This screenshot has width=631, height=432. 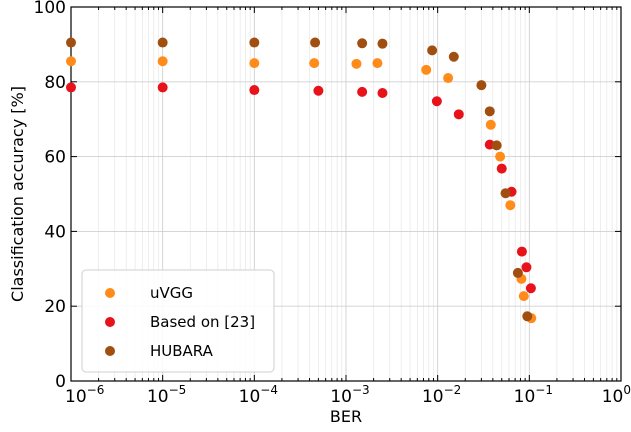 What do you see at coordinates (349, 395) in the screenshot?
I see `x-tick-label: 10⁻³` at bounding box center [349, 395].